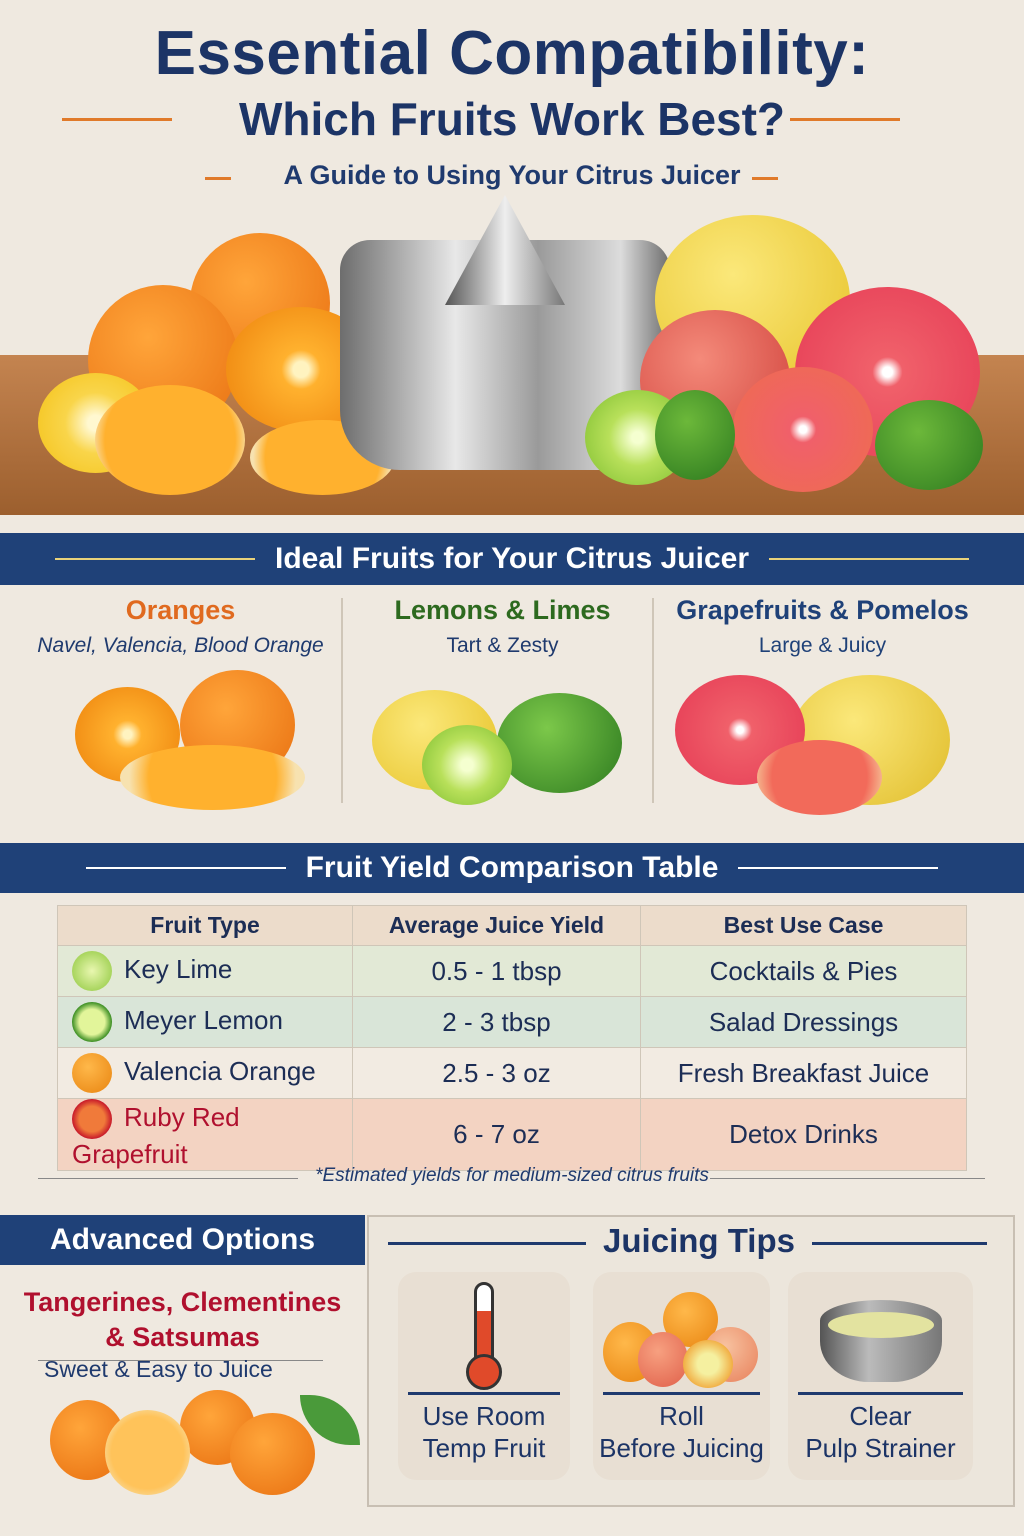  What do you see at coordinates (512, 175) in the screenshot?
I see `page-subtitle: A Guide to Using Your Citrus Juicer` at bounding box center [512, 175].